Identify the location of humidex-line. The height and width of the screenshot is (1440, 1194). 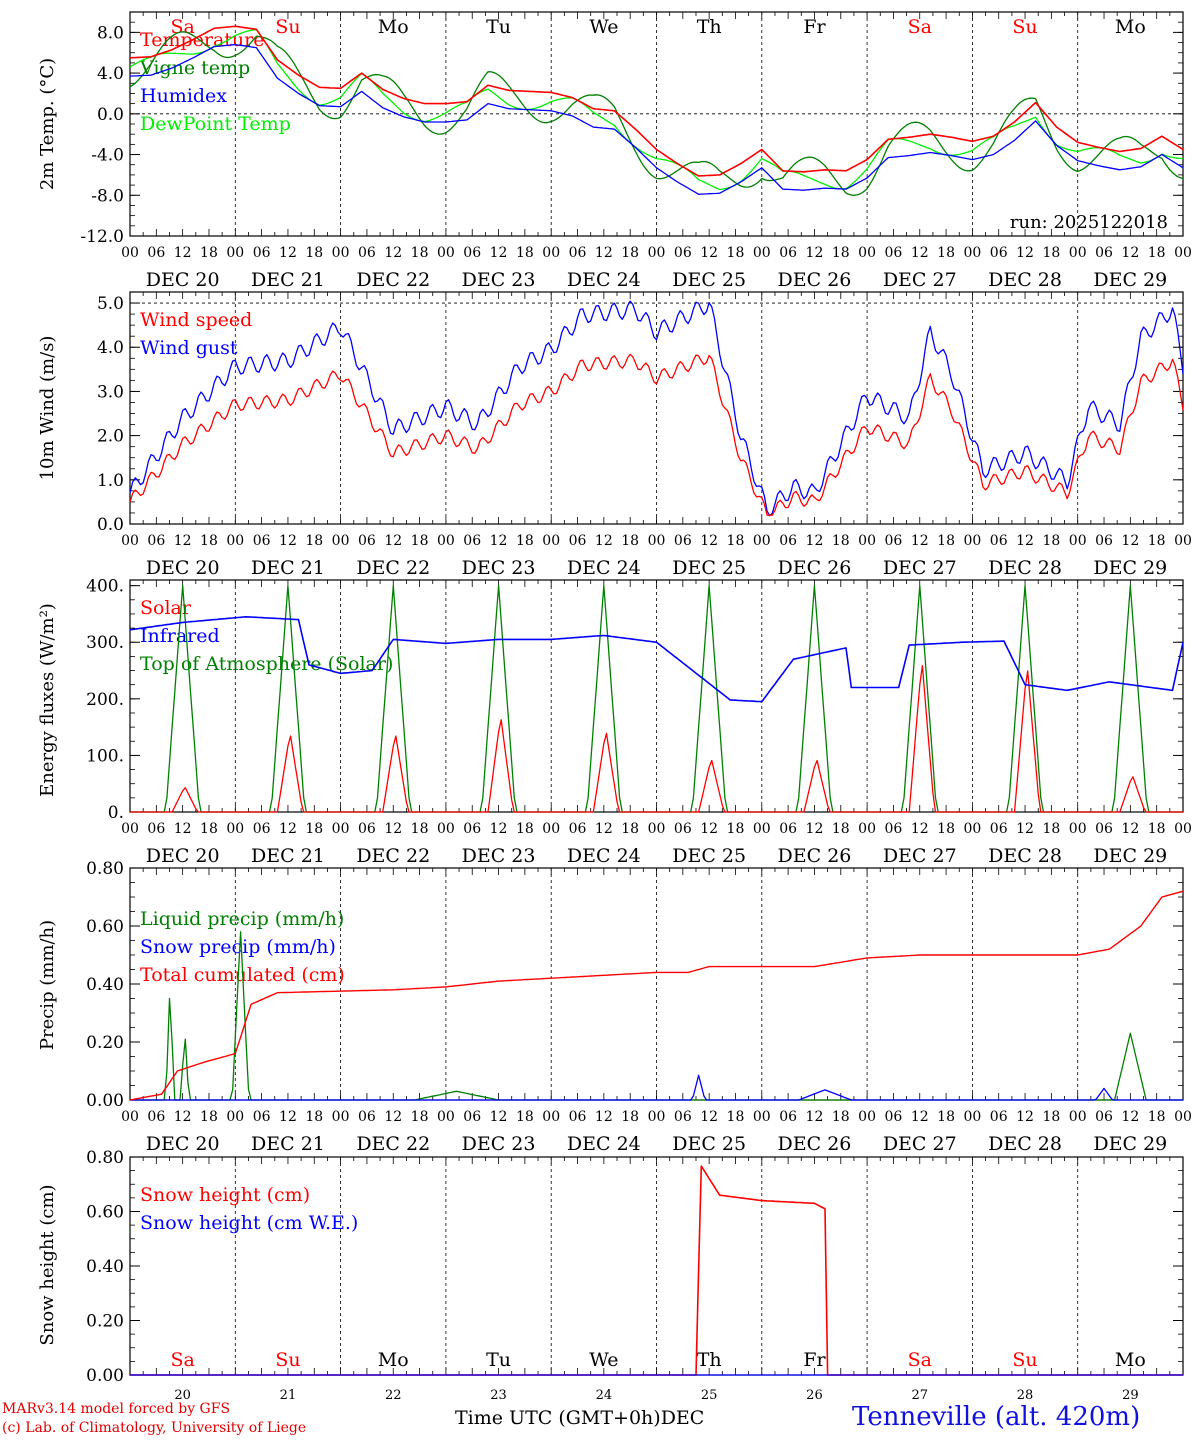
(656, 119).